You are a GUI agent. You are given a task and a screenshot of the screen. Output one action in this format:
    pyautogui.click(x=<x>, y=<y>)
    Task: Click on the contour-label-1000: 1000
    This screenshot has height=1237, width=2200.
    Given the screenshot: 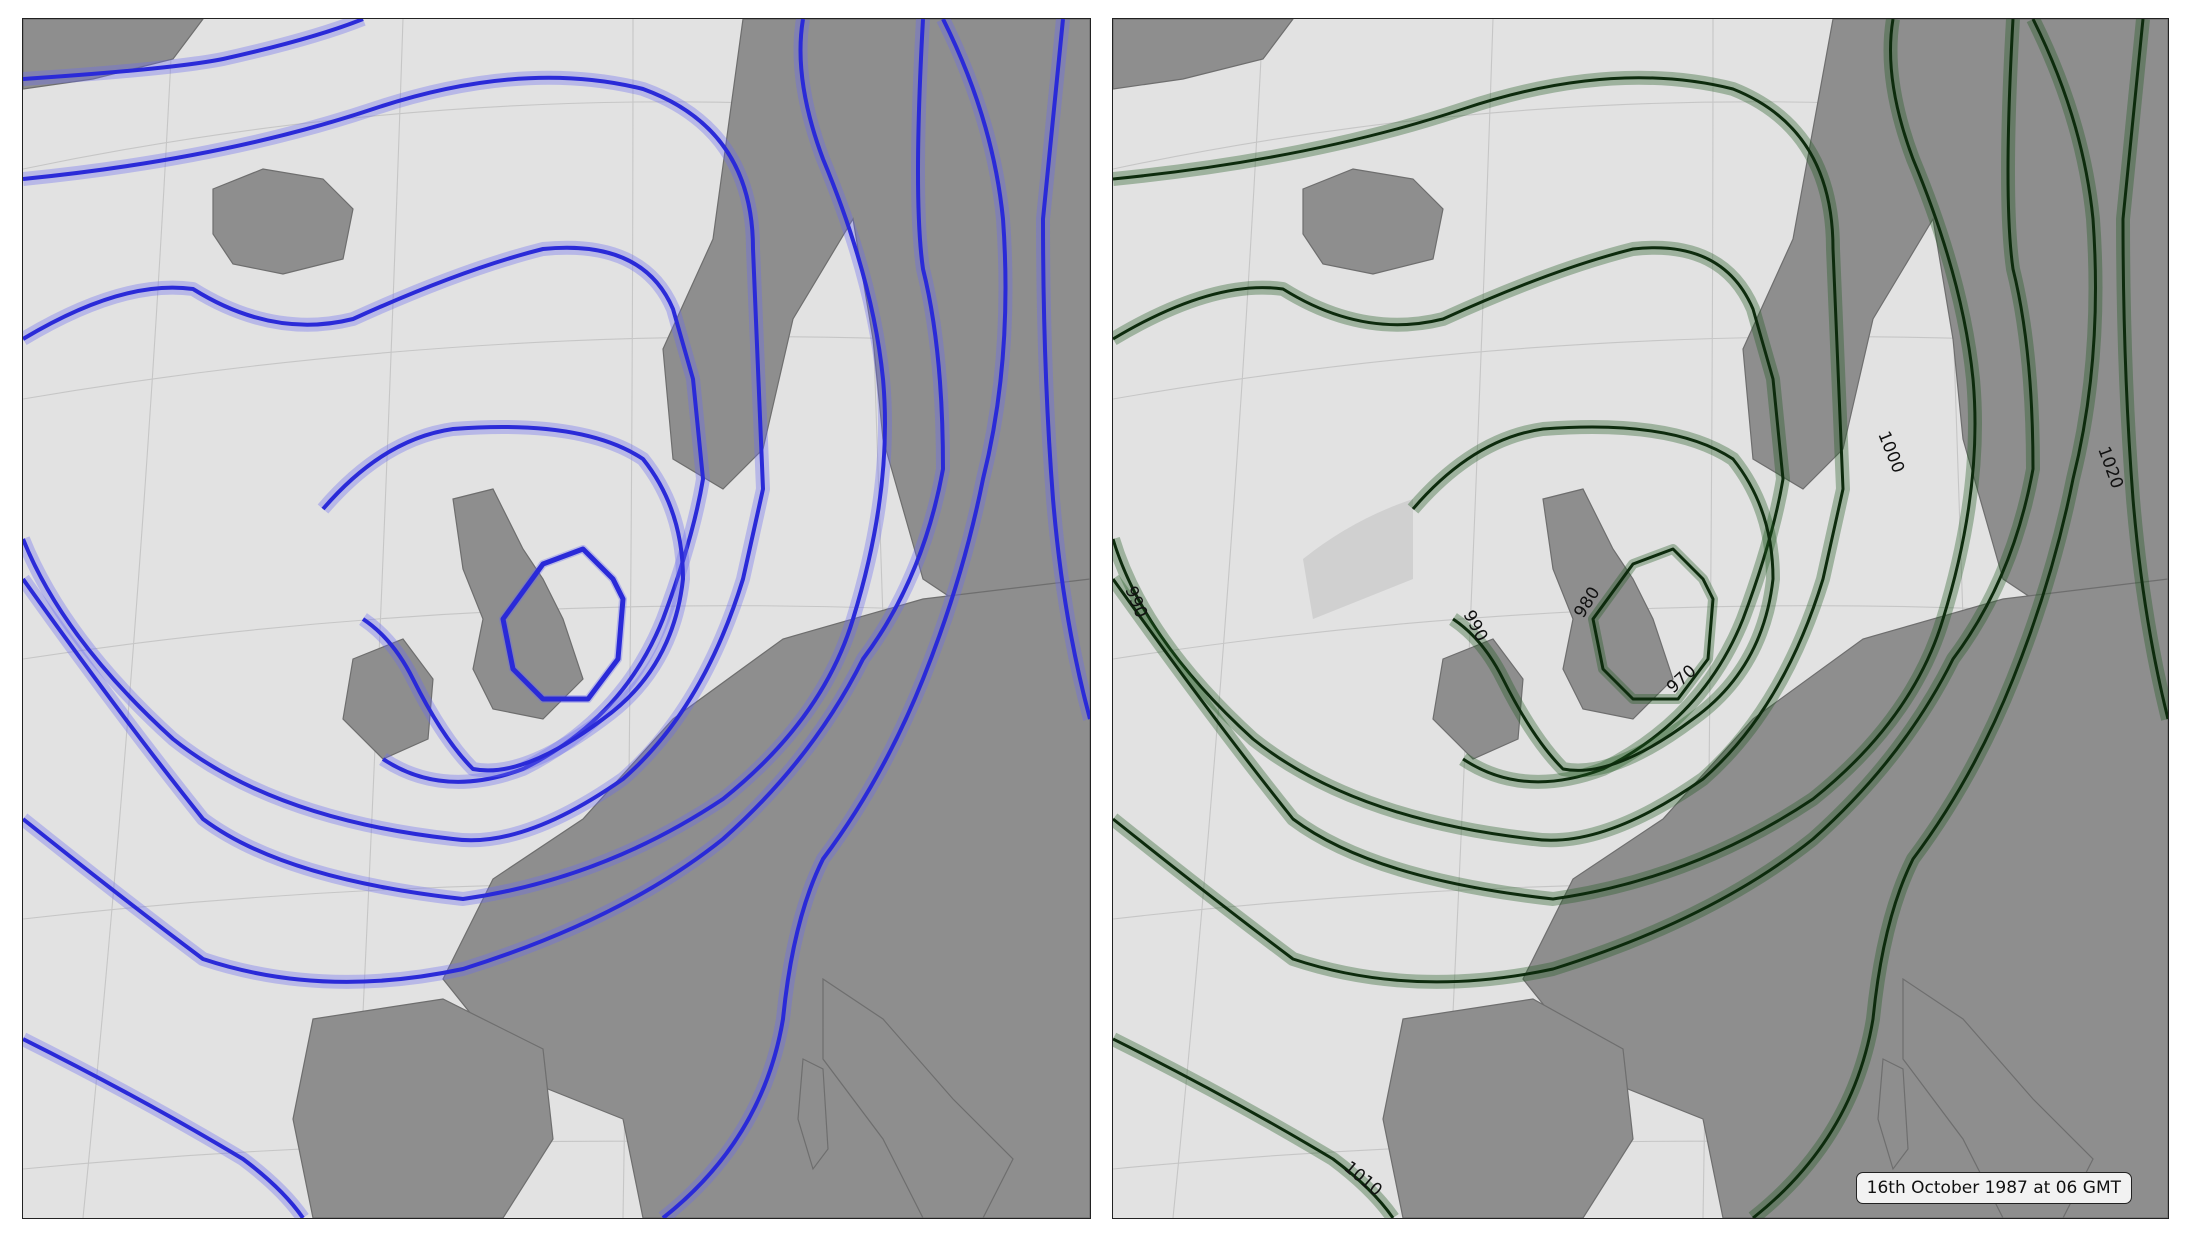 What is the action you would take?
    pyautogui.click(x=1890, y=452)
    